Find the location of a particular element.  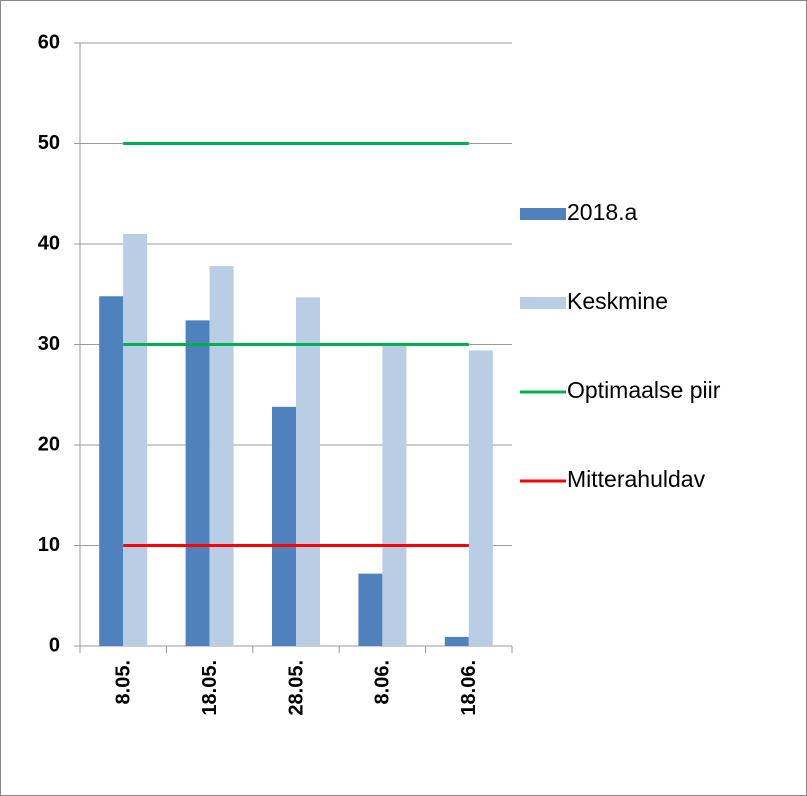

y-tick-label: 40 is located at coordinates (49, 243).